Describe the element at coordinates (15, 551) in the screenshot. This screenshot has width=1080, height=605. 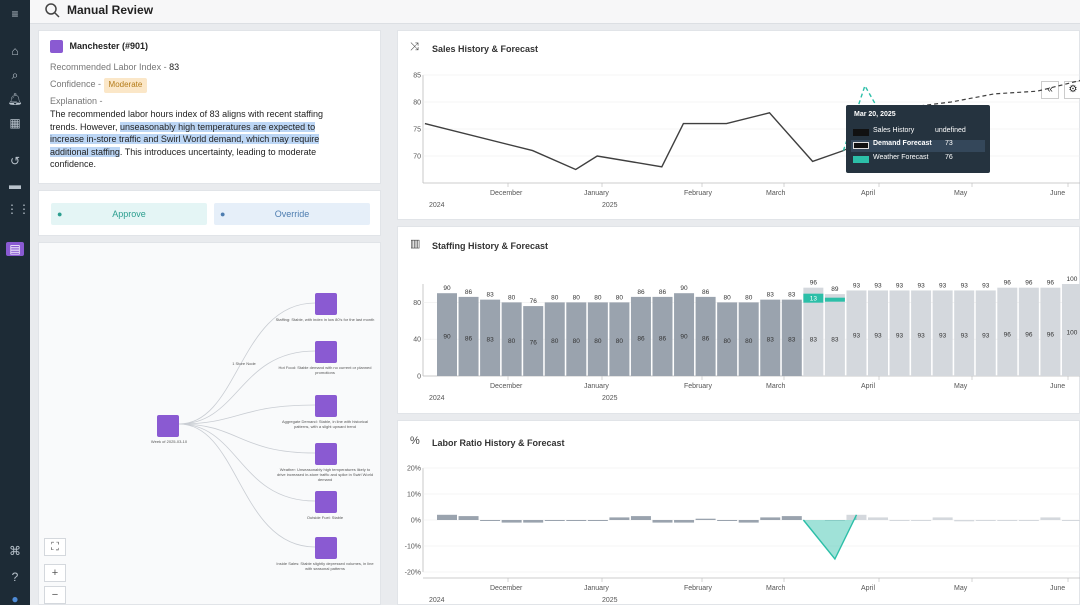
I see `org-icon: ⌘` at that location.